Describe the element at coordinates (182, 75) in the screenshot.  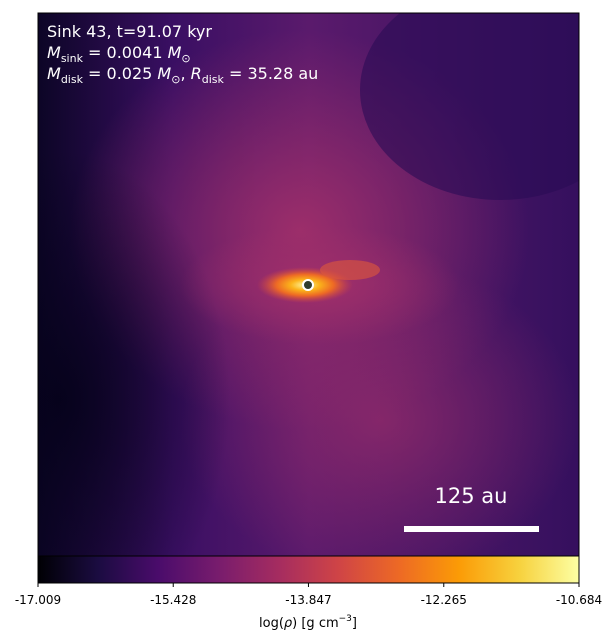
I see `annotation: Mdisk = 0.025 M⊙, Rdisk = 35.28 au` at that location.